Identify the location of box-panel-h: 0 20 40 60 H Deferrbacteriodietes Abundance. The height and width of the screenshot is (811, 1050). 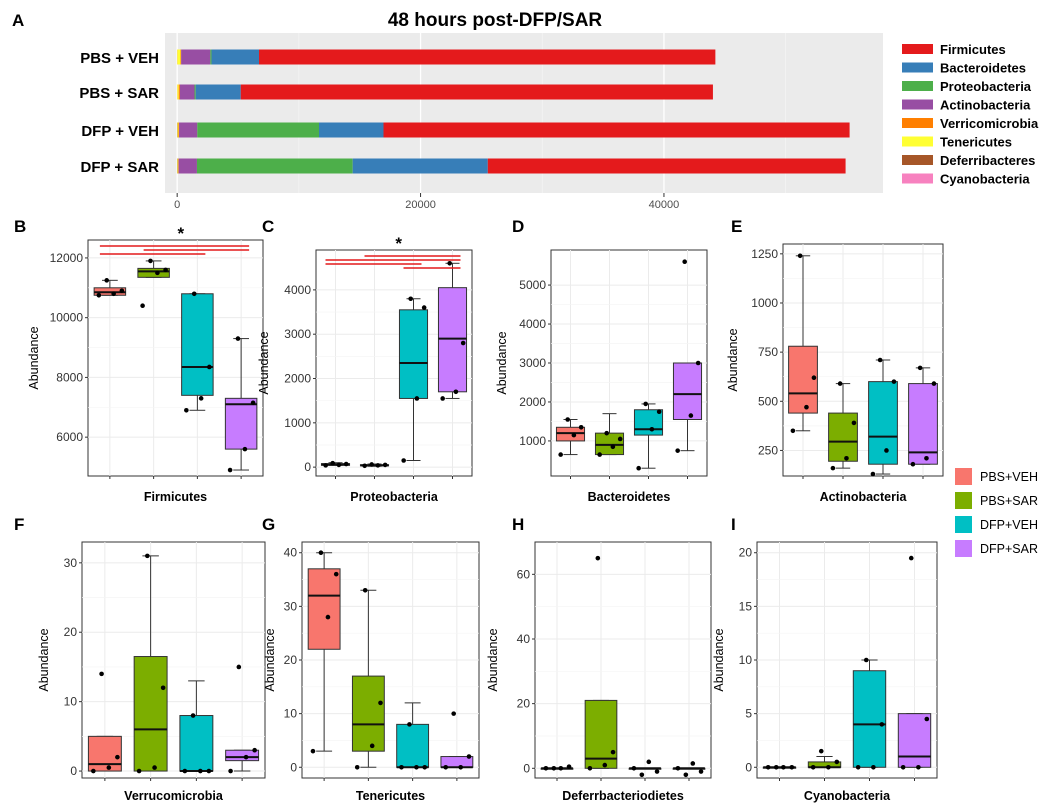
(599, 659).